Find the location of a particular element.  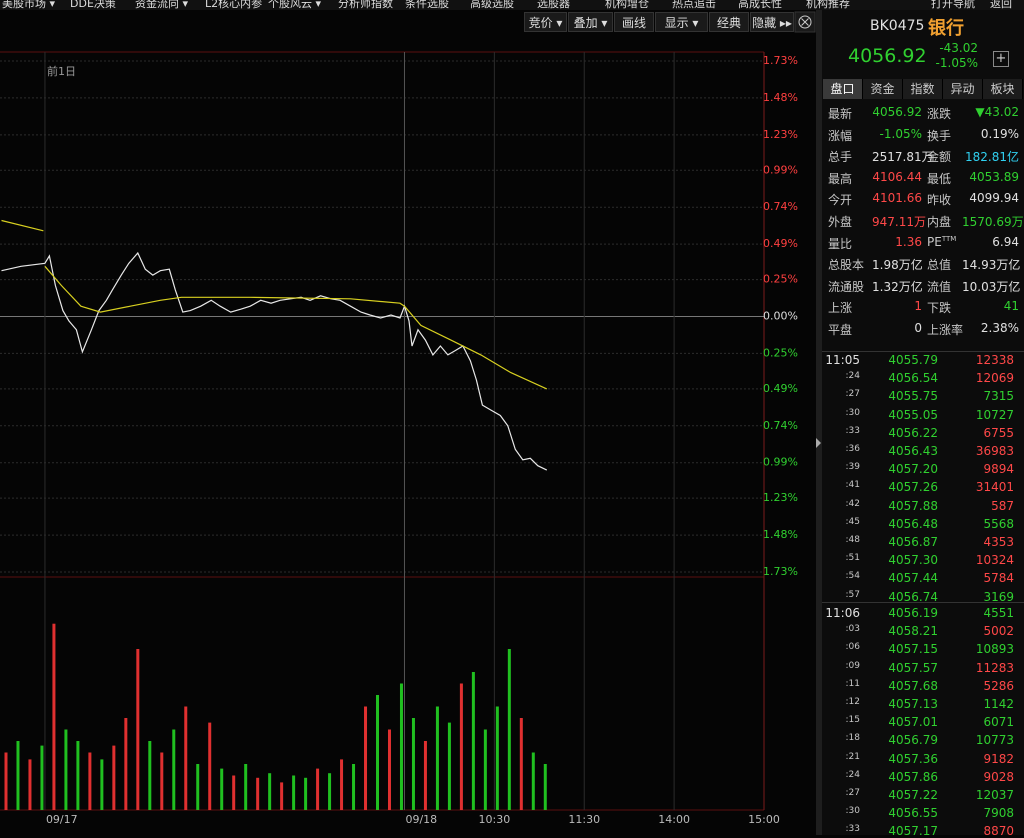

menu-item: 打开导航 is located at coordinates (953, 5).